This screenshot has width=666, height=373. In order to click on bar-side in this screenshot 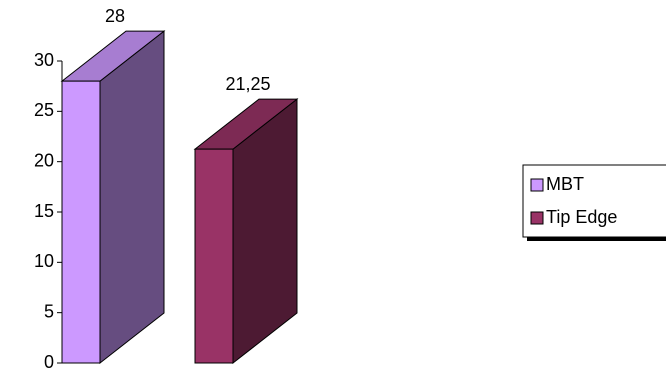, I will do `click(132, 197)`.